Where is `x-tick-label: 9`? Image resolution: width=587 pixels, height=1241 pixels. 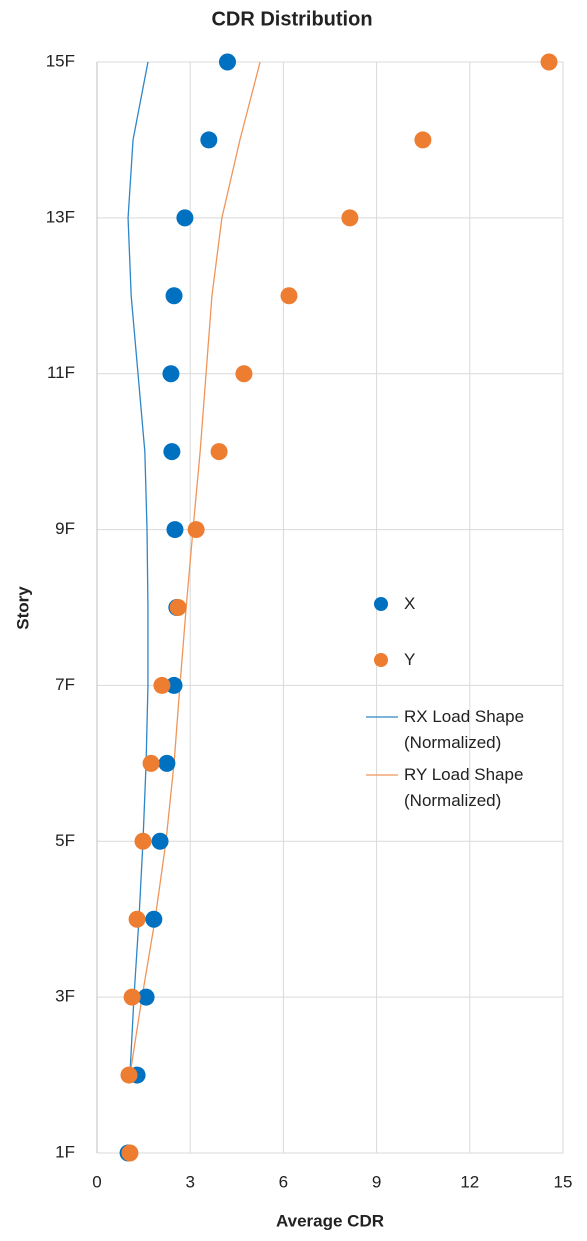
x-tick-label: 9 is located at coordinates (376, 1181).